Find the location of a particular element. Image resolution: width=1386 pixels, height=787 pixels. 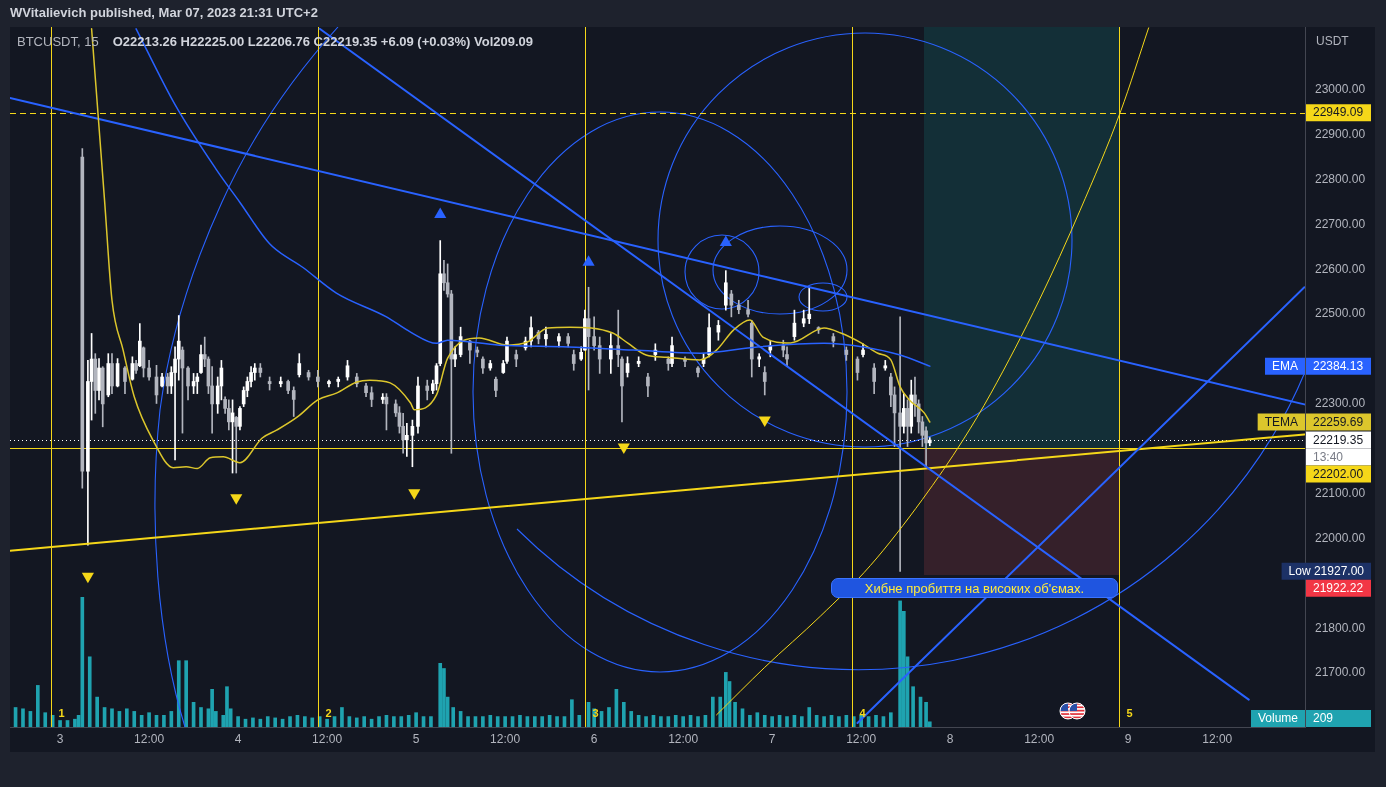

text: 13:40 is located at coordinates (1328, 456).